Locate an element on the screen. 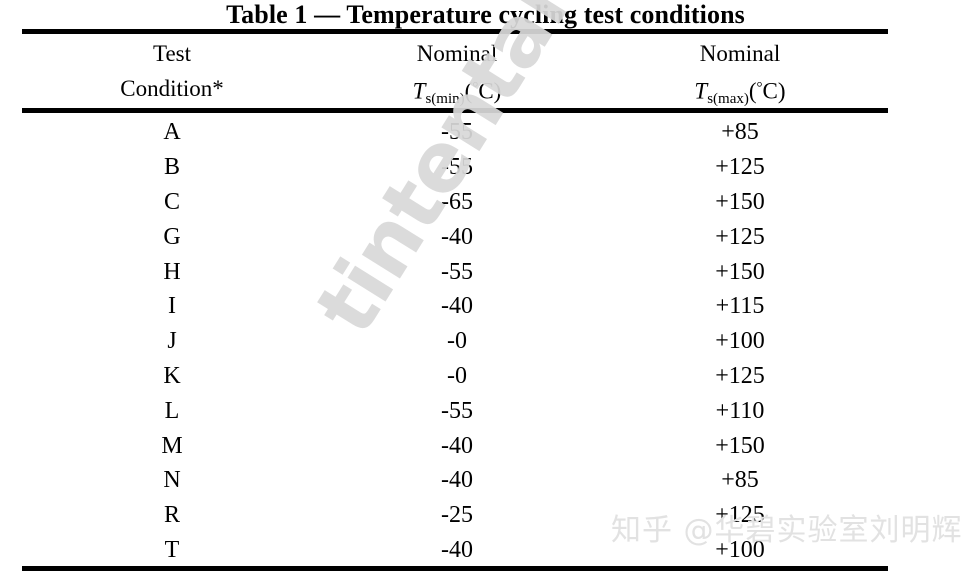 This screenshot has height=582, width=971. cell-test-condition: K is located at coordinates (172, 375).